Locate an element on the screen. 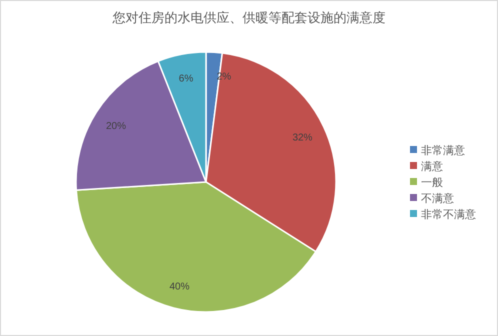 The width and height of the screenshot is (498, 336). legend-label: 不满意 is located at coordinates (437, 198).